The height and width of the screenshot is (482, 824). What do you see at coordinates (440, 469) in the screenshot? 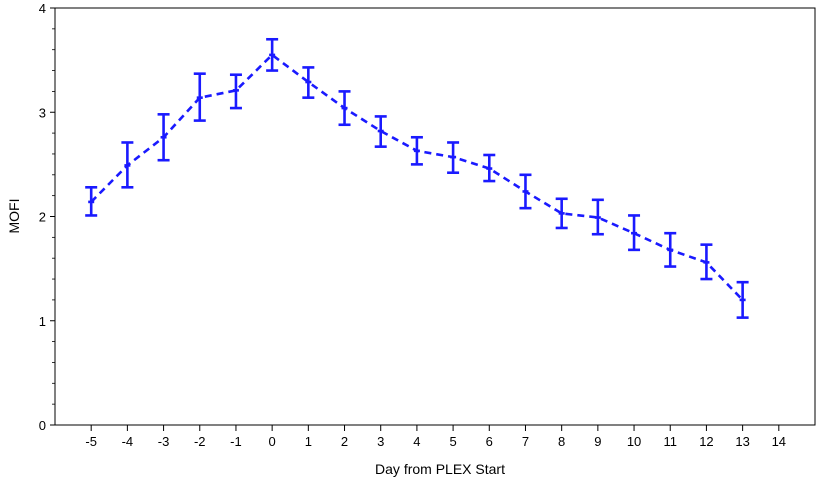
I see `x-axis-title: Day from PLEX Start` at bounding box center [440, 469].